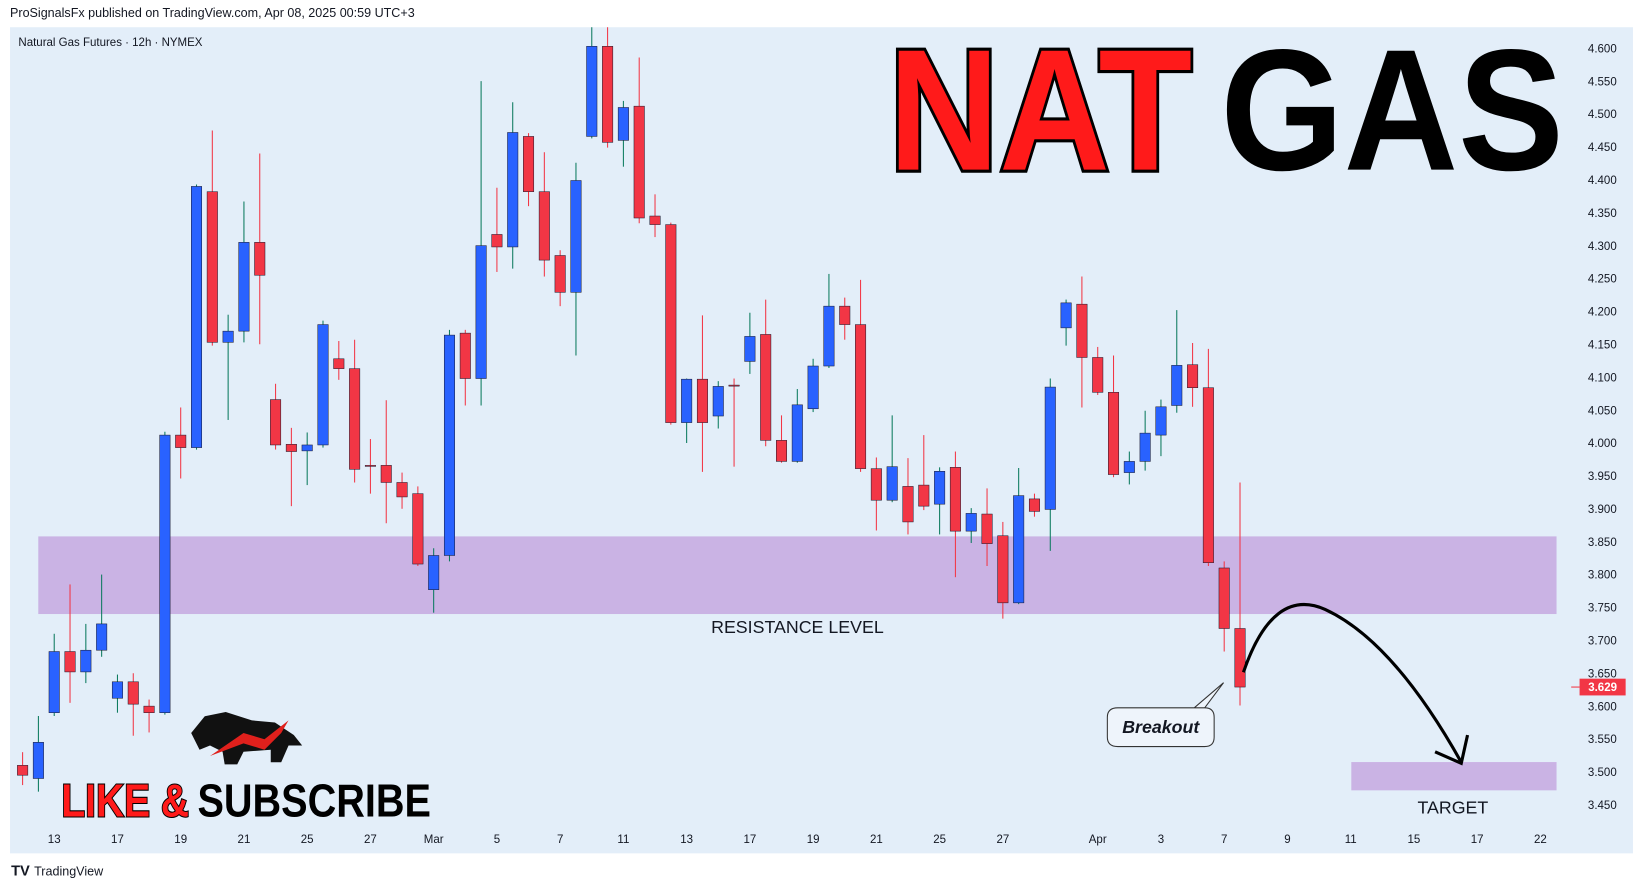 The height and width of the screenshot is (890, 1643). What do you see at coordinates (1602, 82) in the screenshot?
I see `y-tick-label: 4.550` at bounding box center [1602, 82].